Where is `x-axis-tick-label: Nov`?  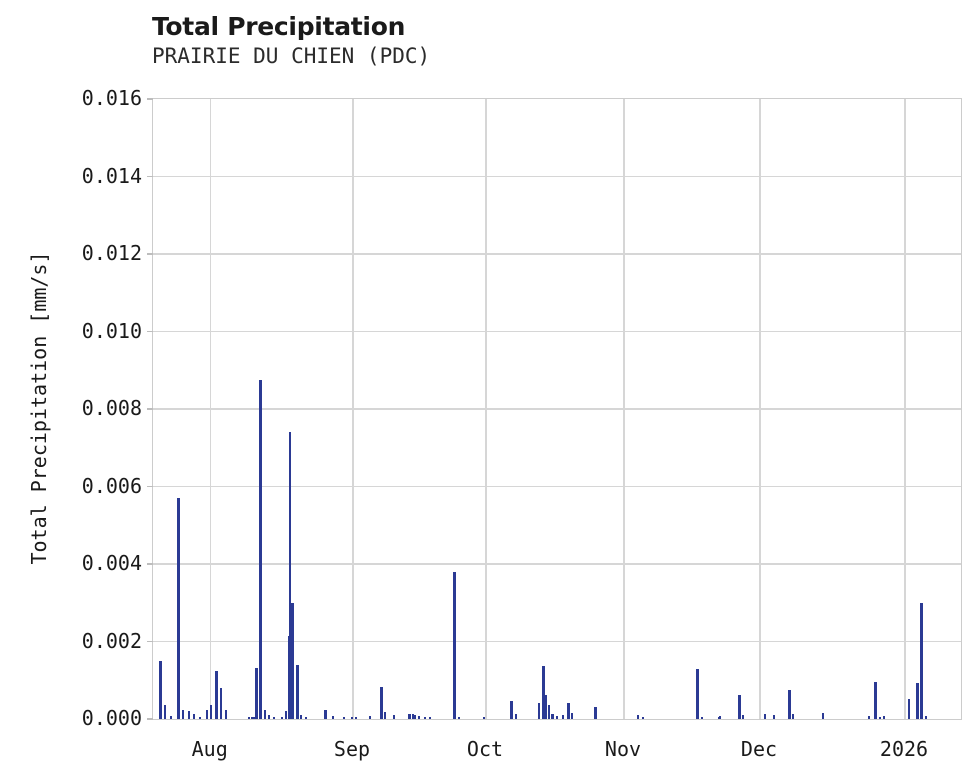
x-axis-tick-label: Nov is located at coordinates (623, 749).